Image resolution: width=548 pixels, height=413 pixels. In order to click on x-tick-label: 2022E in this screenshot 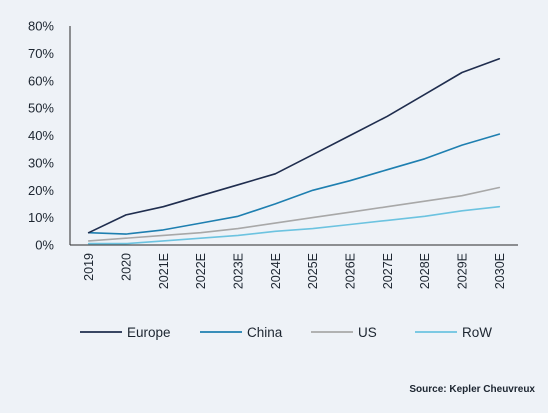, I will do `click(201, 271)`.